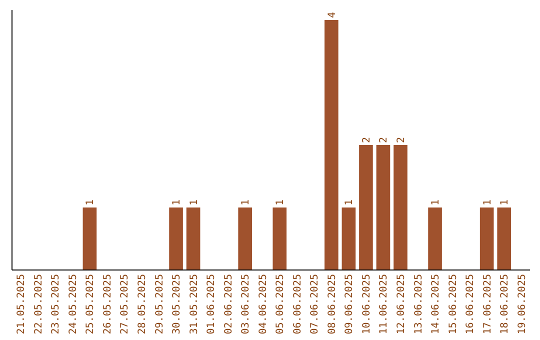 The width and height of the screenshot is (540, 340). Describe the element at coordinates (470, 304) in the screenshot. I see `x-tick-label: 16.06.2025` at that location.